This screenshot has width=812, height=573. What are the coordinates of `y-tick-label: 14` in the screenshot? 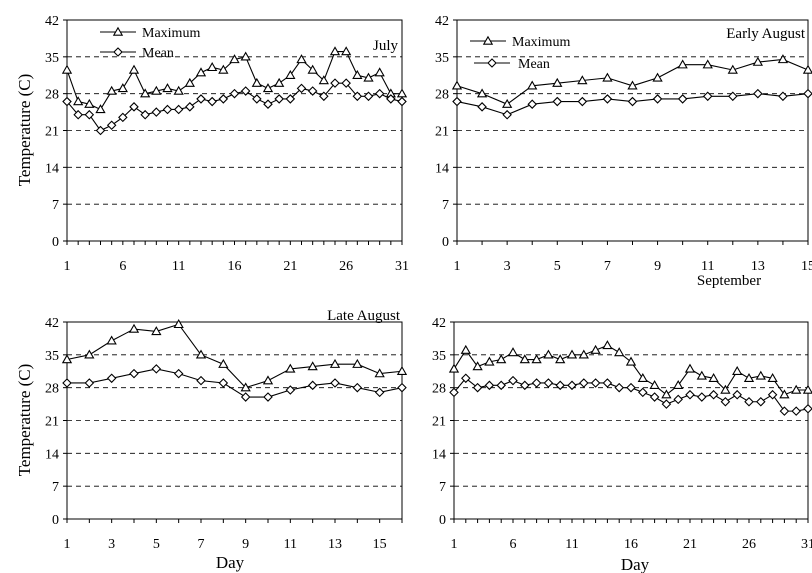 It's located at (52, 454).